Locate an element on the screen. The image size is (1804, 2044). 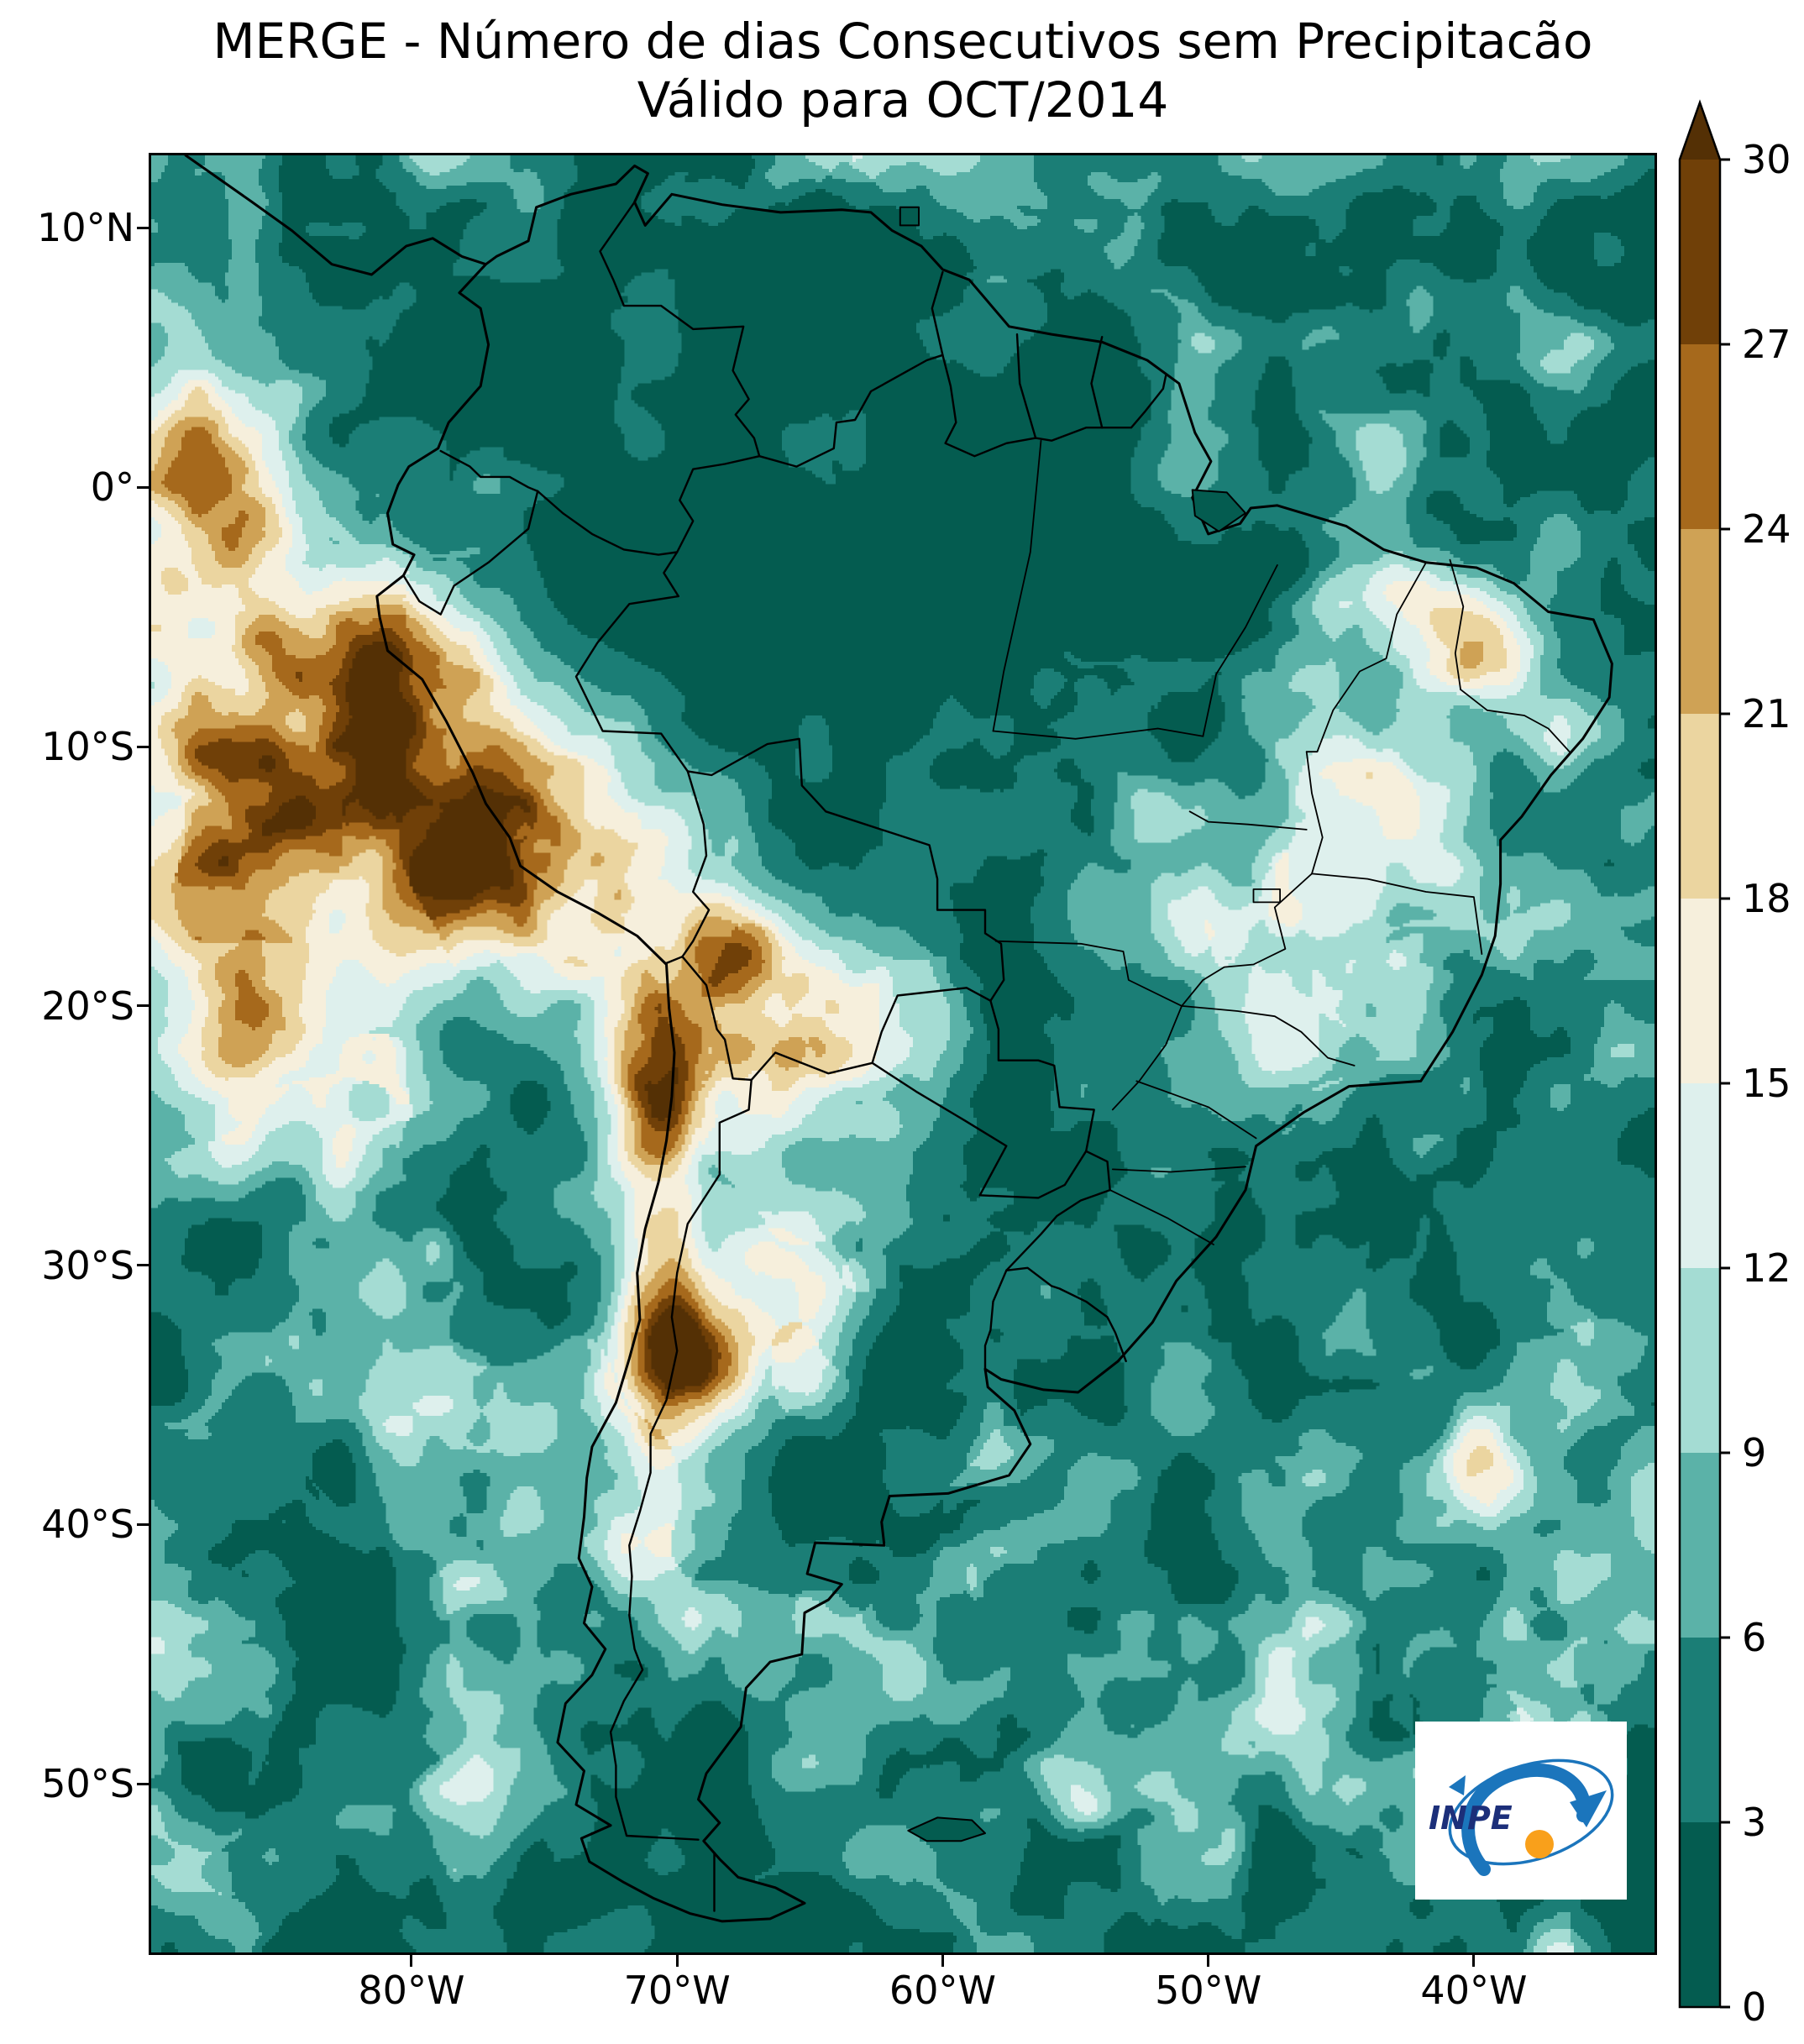
inpe-swoosh-arrowhead is located at coordinates (1588, 1808).